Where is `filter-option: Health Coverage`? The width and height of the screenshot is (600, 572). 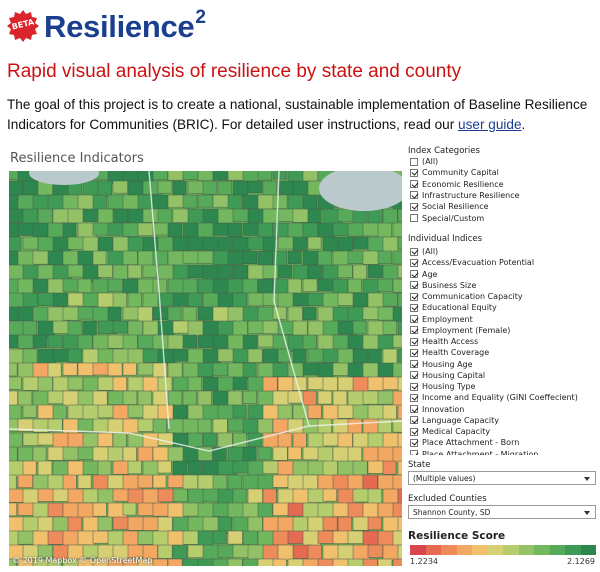
filter-option: Health Coverage is located at coordinates (449, 352).